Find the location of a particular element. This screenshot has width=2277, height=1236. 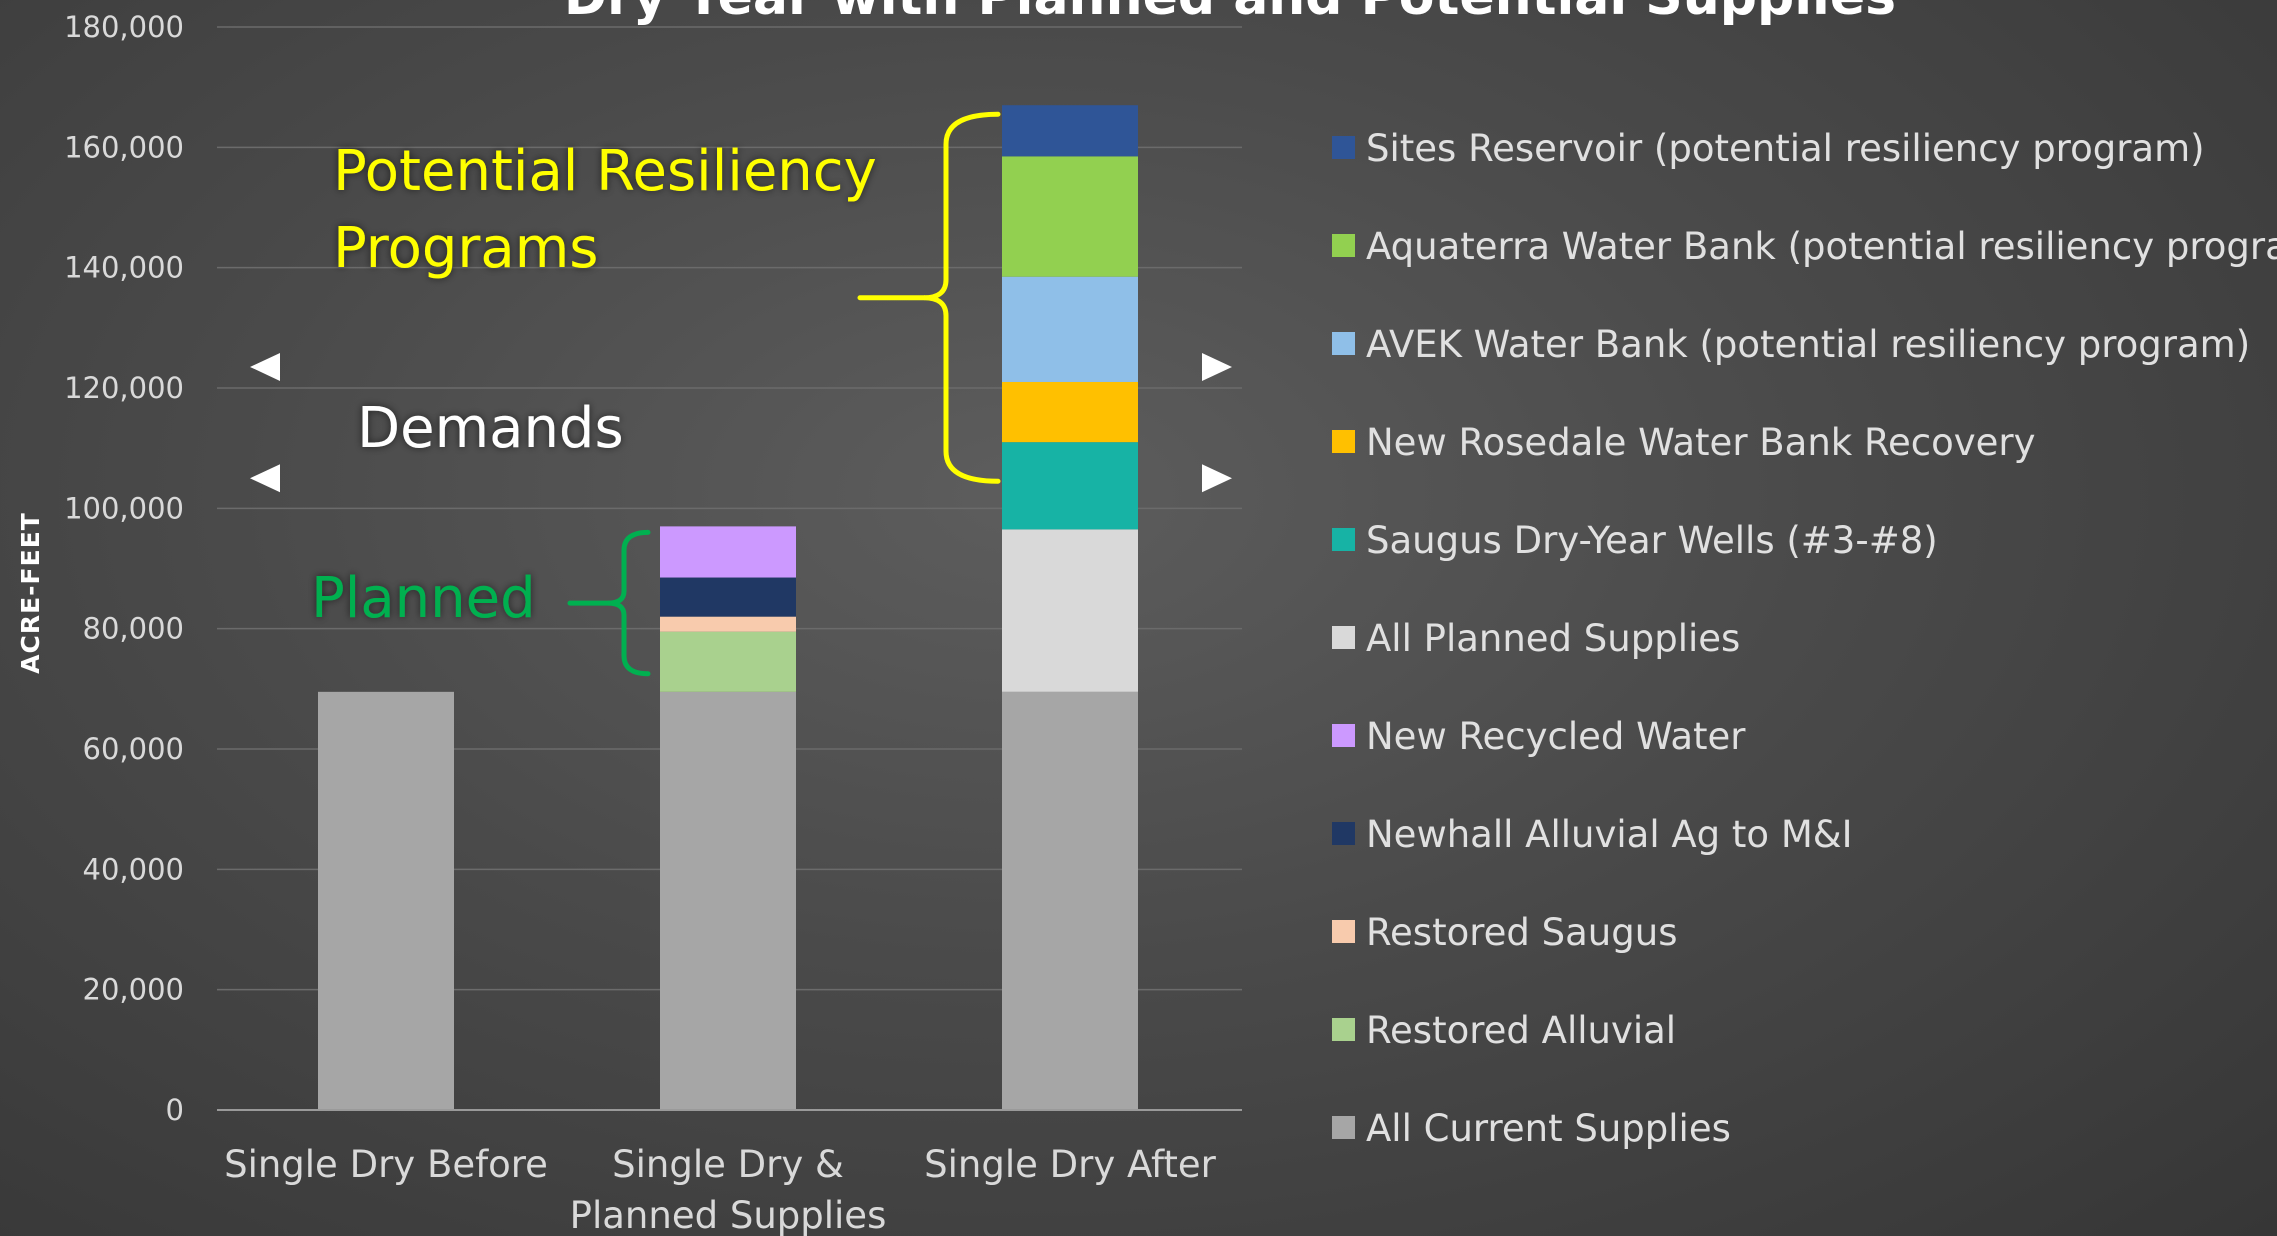

y-tick-label: 60,000 is located at coordinates (133, 749).